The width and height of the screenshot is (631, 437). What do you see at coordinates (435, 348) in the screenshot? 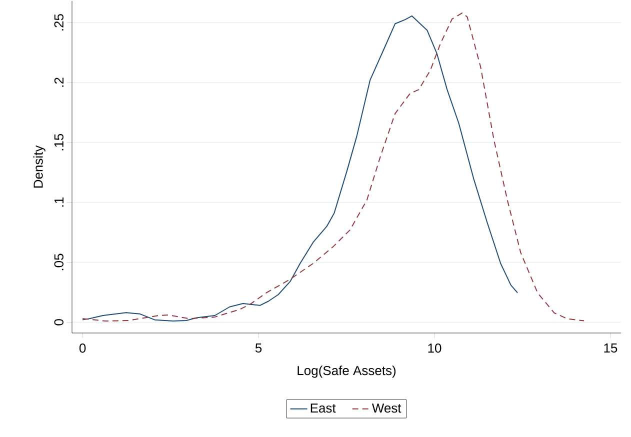
I see `x-tick-label: 10` at bounding box center [435, 348].